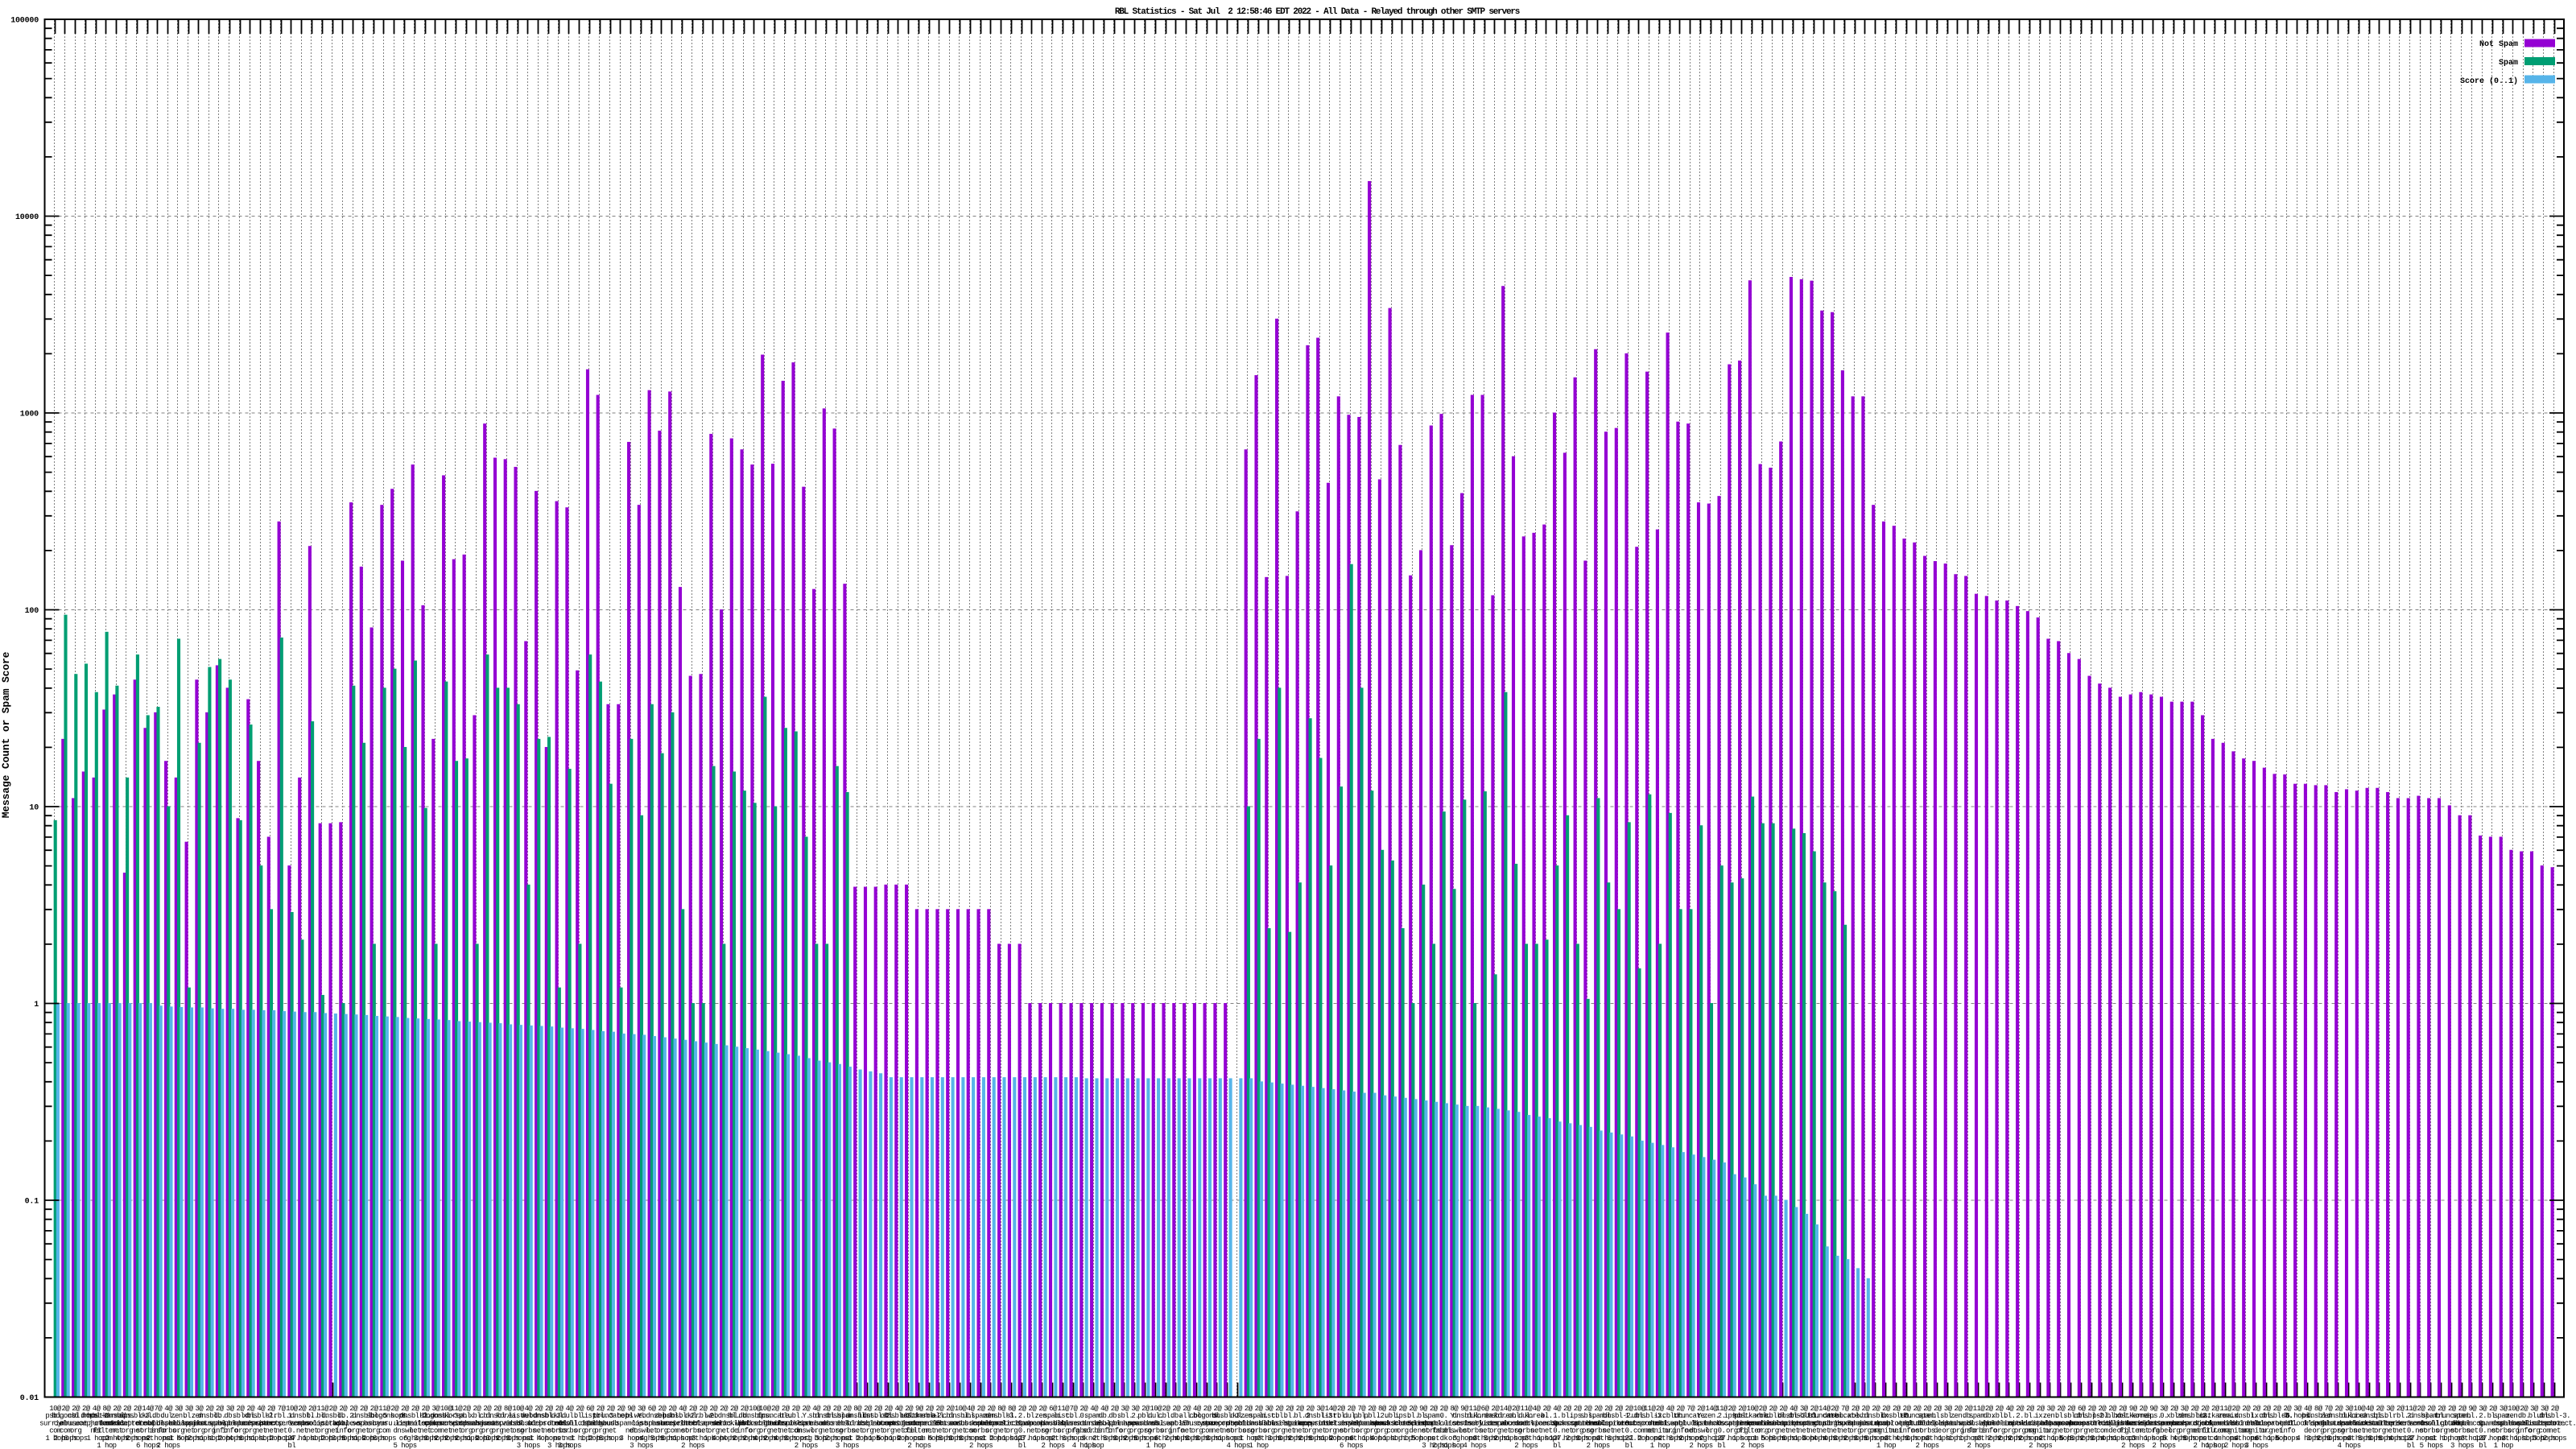  Describe the element at coordinates (2277, 1416) in the screenshot. I see `svg-text: dnsbl-3.` at that location.